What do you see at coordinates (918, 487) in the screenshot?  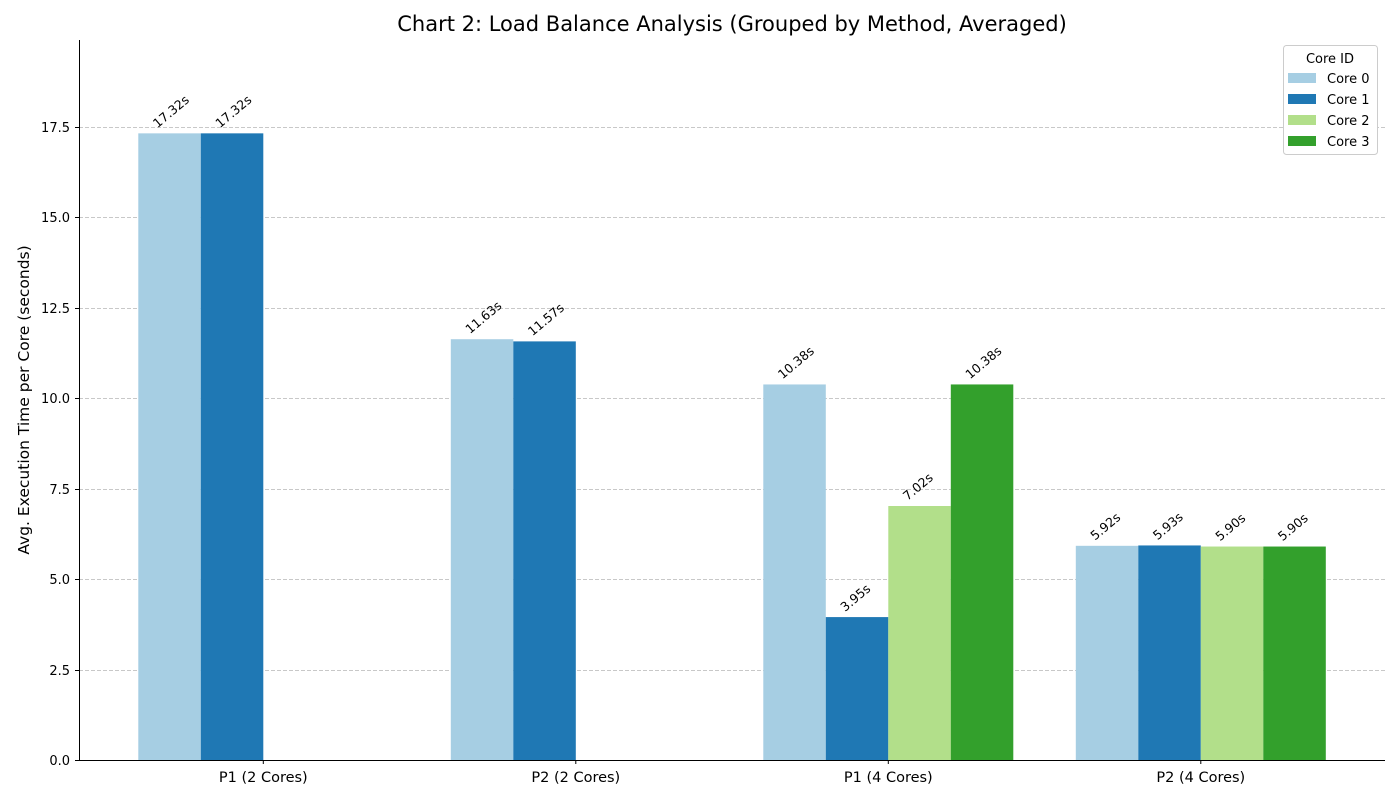 I see `bar-value-label: 7.02s` at bounding box center [918, 487].